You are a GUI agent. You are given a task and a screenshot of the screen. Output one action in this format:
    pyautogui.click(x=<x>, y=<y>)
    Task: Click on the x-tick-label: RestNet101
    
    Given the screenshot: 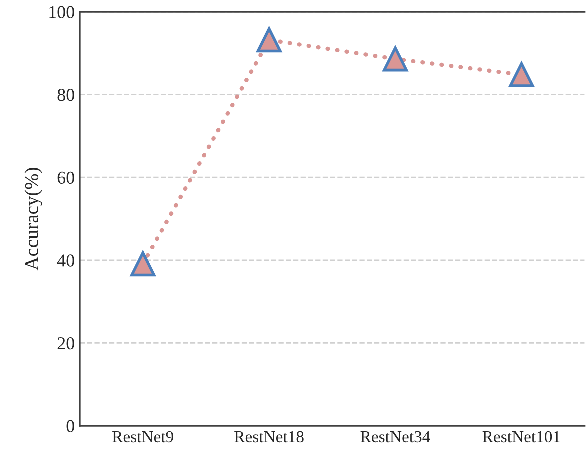 What is the action you would take?
    pyautogui.click(x=521, y=437)
    